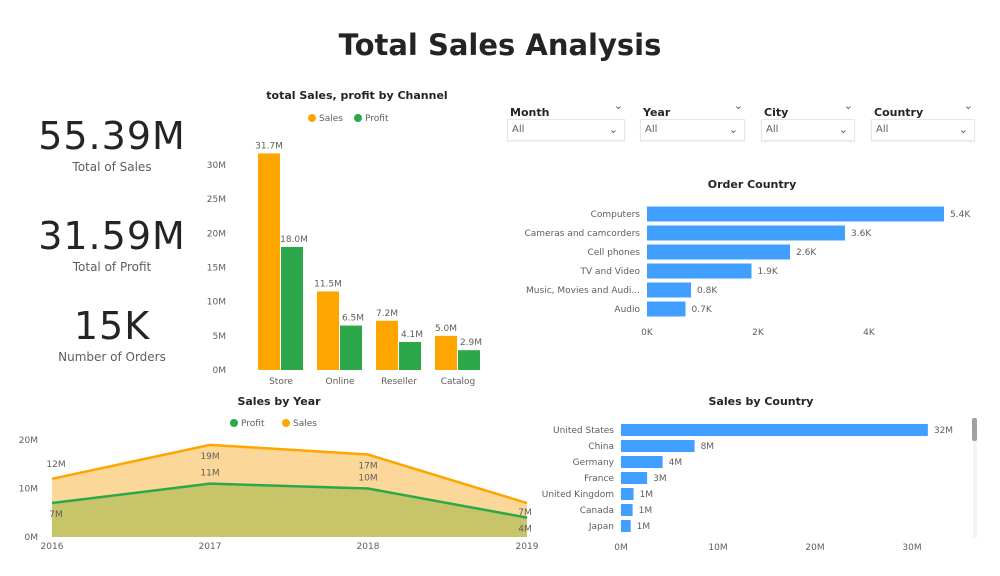 The height and width of the screenshot is (576, 1000). What do you see at coordinates (657, 112) in the screenshot?
I see `filter-label: Year` at bounding box center [657, 112].